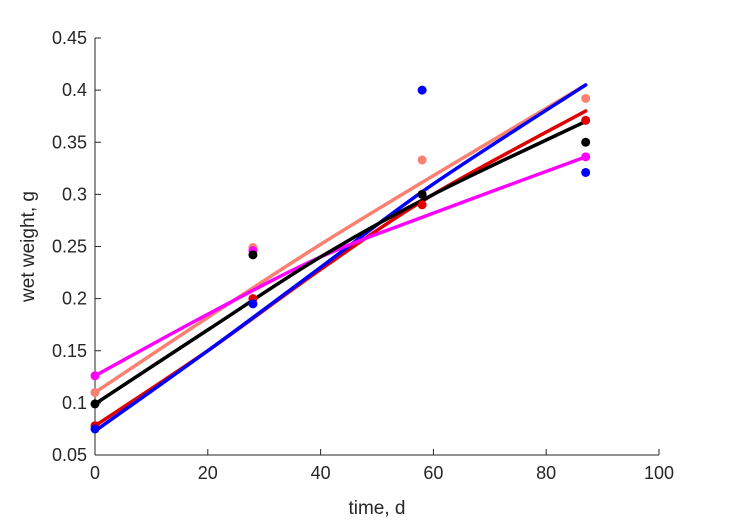  I want to click on y-tick-label: 0.3, so click(74, 194).